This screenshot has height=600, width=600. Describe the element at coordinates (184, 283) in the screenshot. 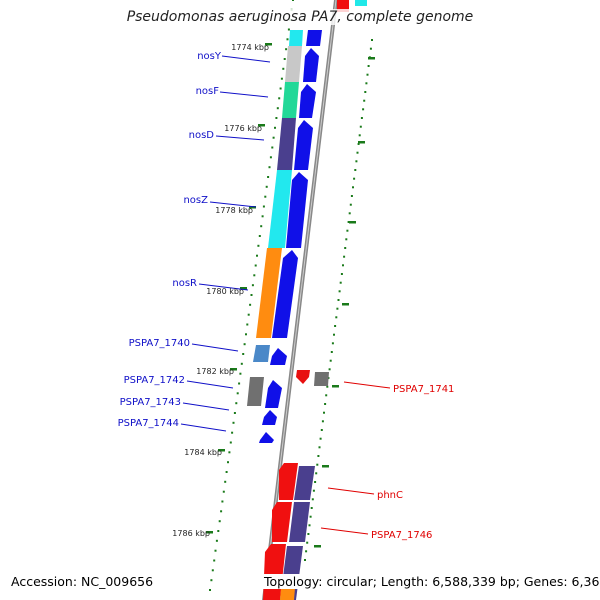

I see `gene-label-nosR: nosR` at that location.